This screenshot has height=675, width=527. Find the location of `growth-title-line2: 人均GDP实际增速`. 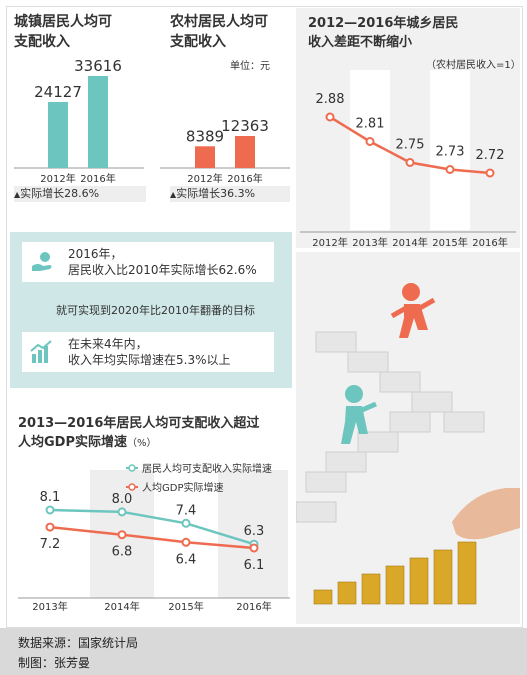

growth-title-line2: 人均GDP实际增速 is located at coordinates (72, 442).